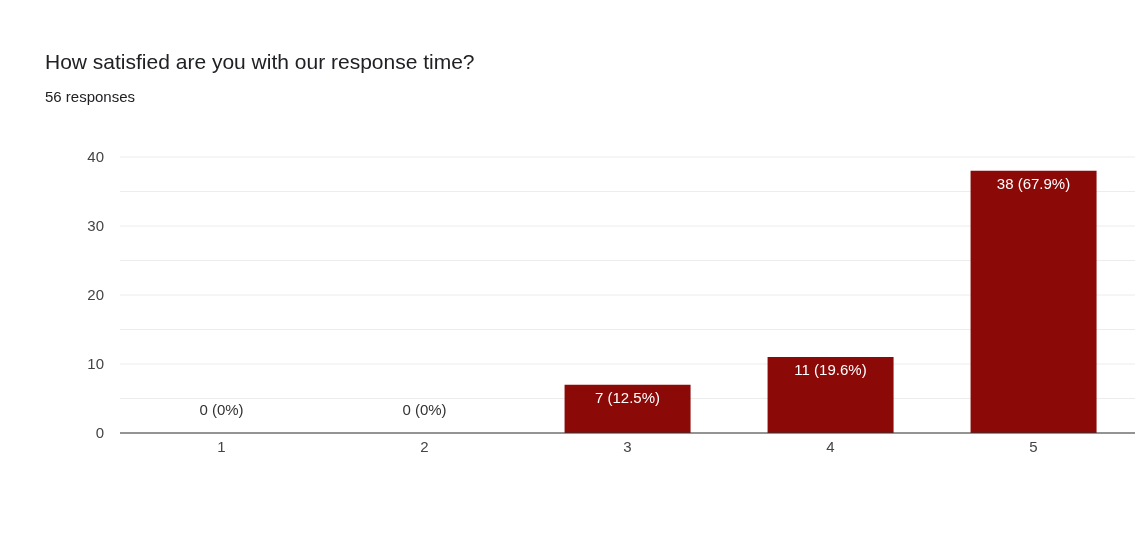 The image size is (1135, 541). I want to click on chart-subtitle: 56 responses, so click(90, 96).